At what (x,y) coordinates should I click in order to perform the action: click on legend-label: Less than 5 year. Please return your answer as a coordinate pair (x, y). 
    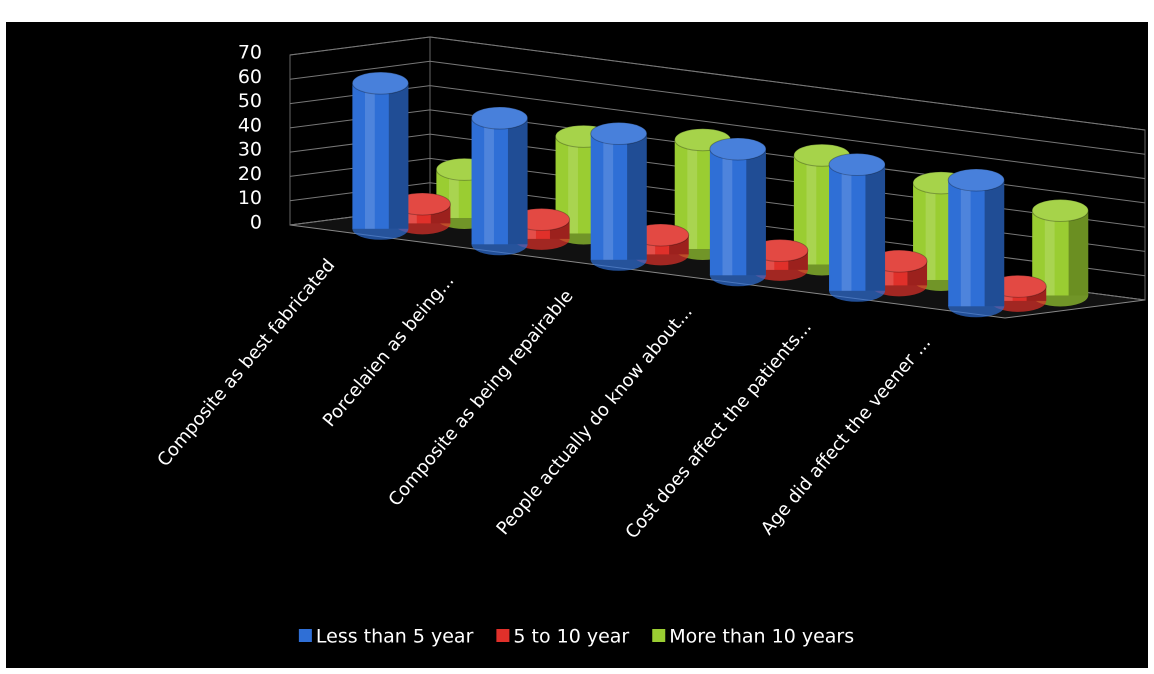
    Looking at the image, I should click on (395, 637).